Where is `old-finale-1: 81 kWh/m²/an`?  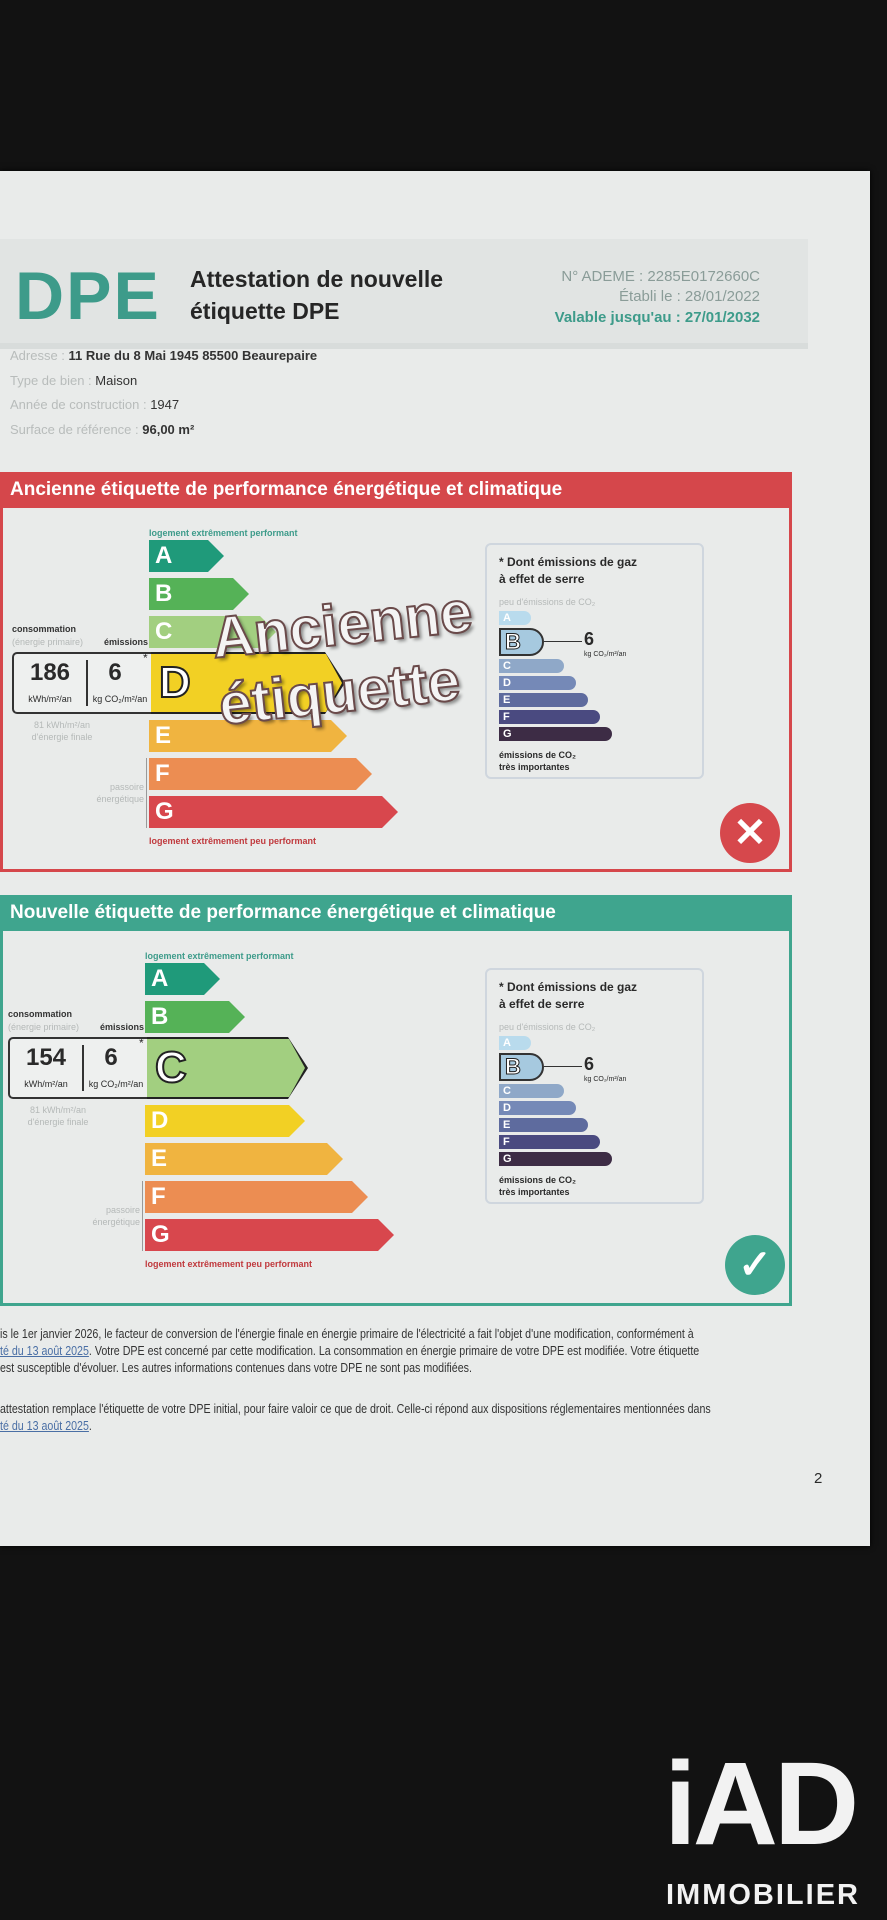
old-finale-1: 81 kWh/m²/an is located at coordinates (62, 725).